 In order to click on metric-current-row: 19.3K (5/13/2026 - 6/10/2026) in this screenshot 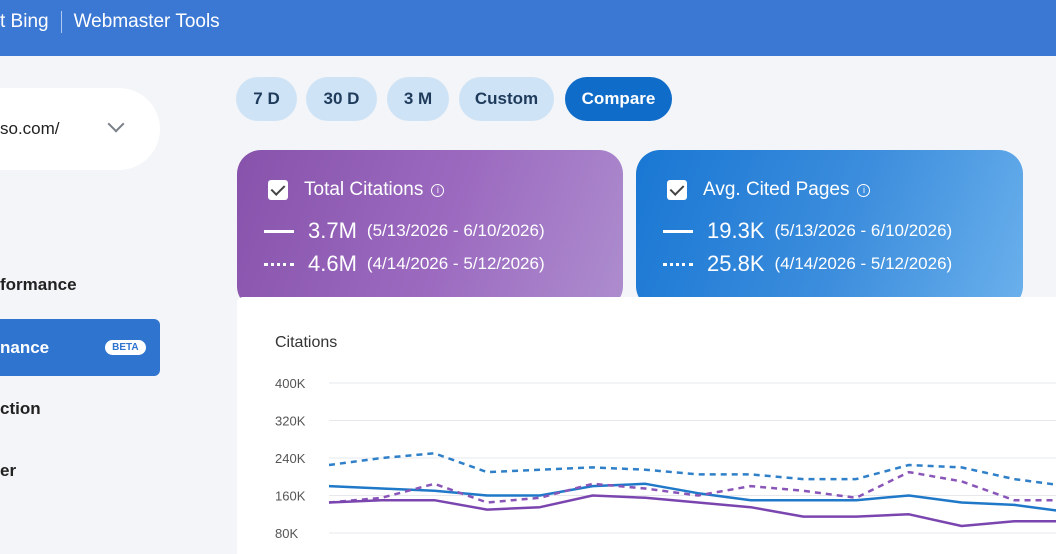, I will do `click(807, 231)`.